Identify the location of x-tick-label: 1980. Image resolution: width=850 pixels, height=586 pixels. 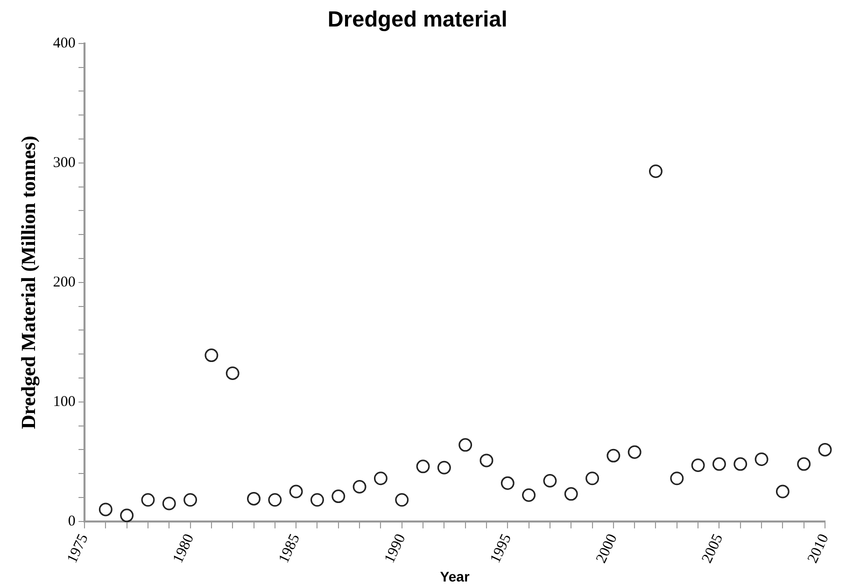
(184, 549).